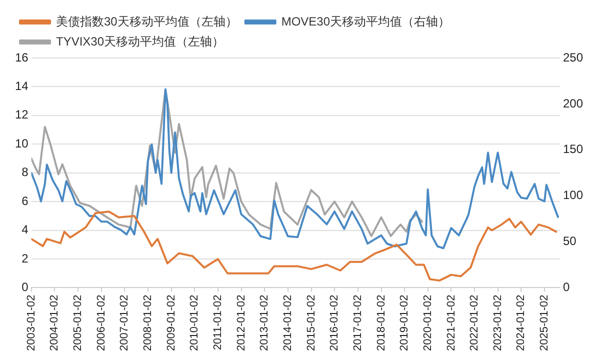 This screenshot has width=598, height=362. Describe the element at coordinates (25, 287) in the screenshot. I see `y-tick-label: 0` at that location.